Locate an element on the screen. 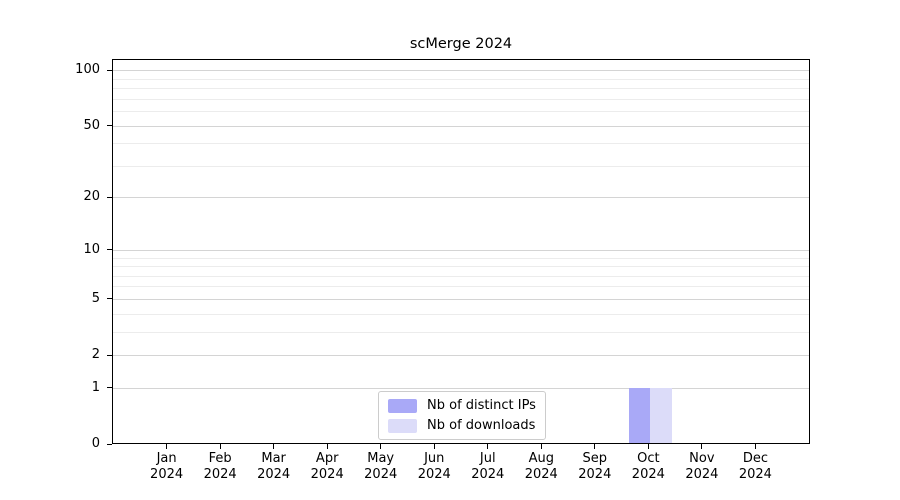  legend-label-distinct-ips: Nb of distinct IPs is located at coordinates (481, 405).